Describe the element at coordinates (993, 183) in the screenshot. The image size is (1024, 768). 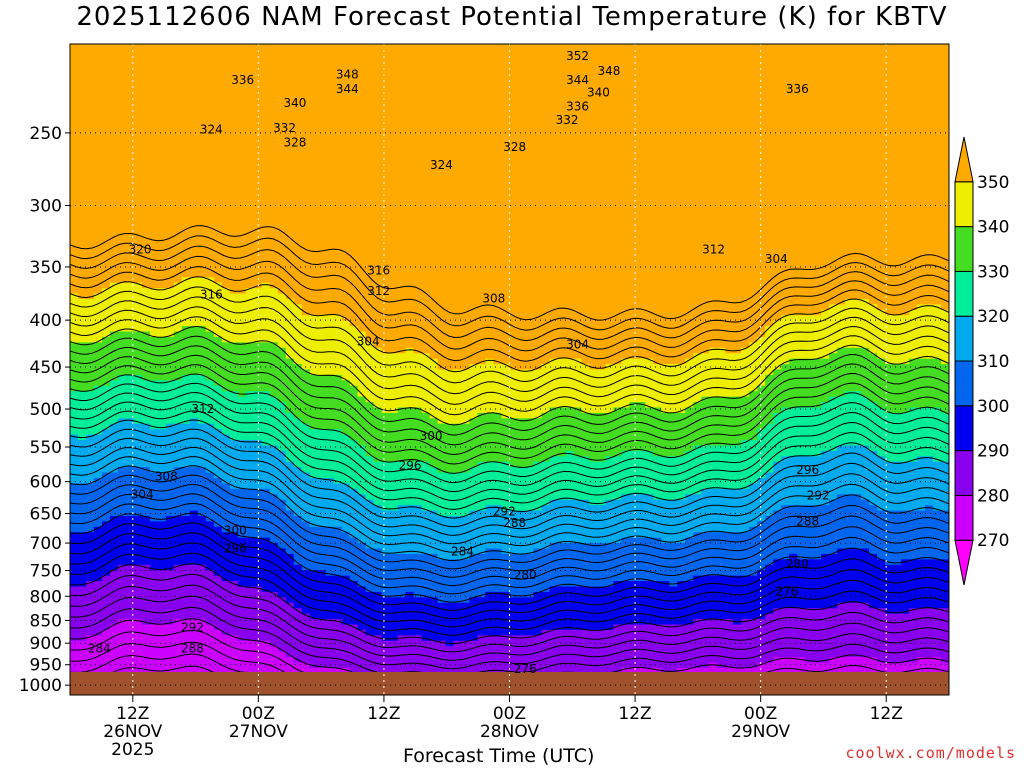
I see `colorbar-label: 350` at that location.